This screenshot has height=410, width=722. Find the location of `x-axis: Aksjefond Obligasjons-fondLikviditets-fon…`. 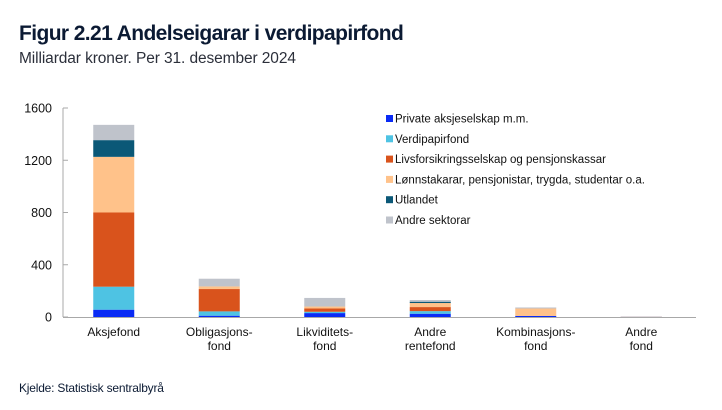

x-axis: Aksjefond Obligasjons-fondLikviditets-fon… is located at coordinates (379, 335).